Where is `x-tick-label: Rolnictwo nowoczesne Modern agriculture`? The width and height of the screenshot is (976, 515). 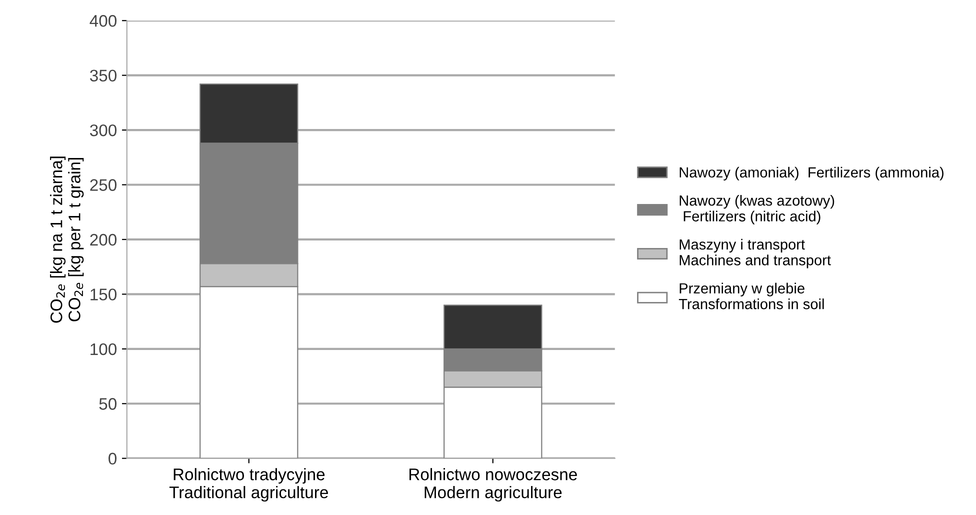 x-tick-label: Rolnictwo nowoczesne Modern agriculture is located at coordinates (493, 485).